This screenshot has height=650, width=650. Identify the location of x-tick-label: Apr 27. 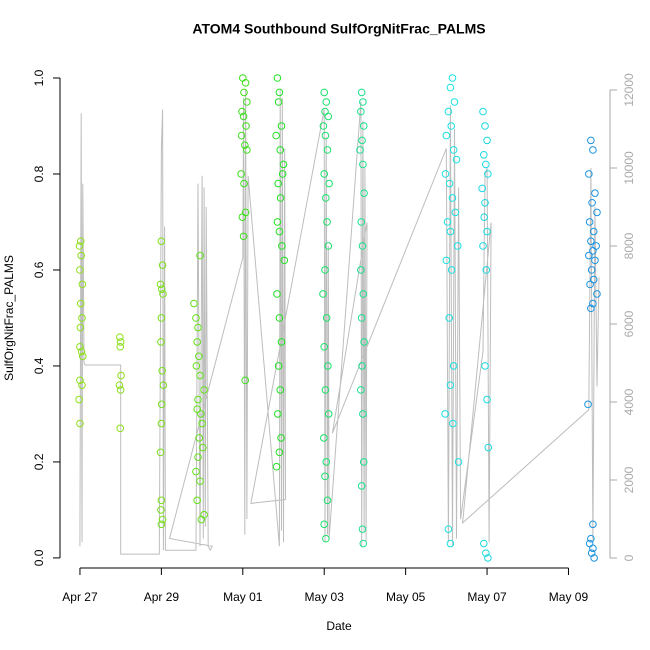
(80, 597).